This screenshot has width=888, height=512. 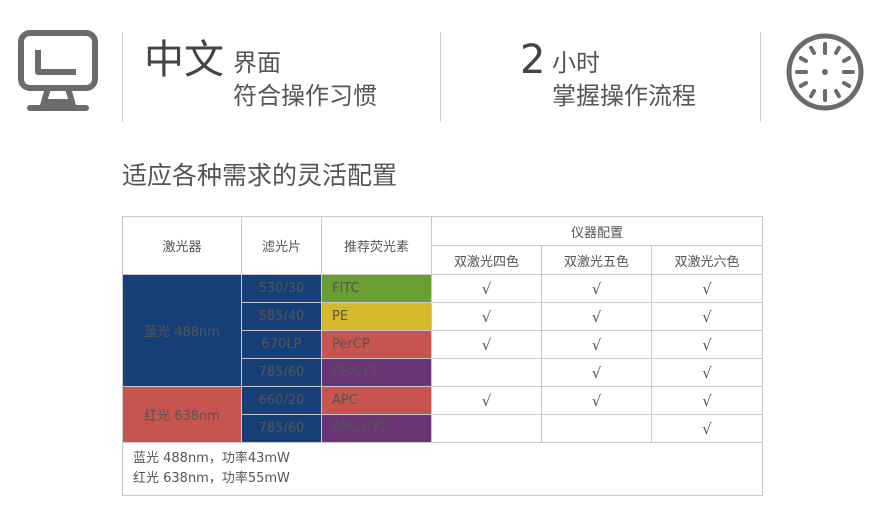 What do you see at coordinates (486, 260) in the screenshot?
I see `header-config-4: 双激光四色` at bounding box center [486, 260].